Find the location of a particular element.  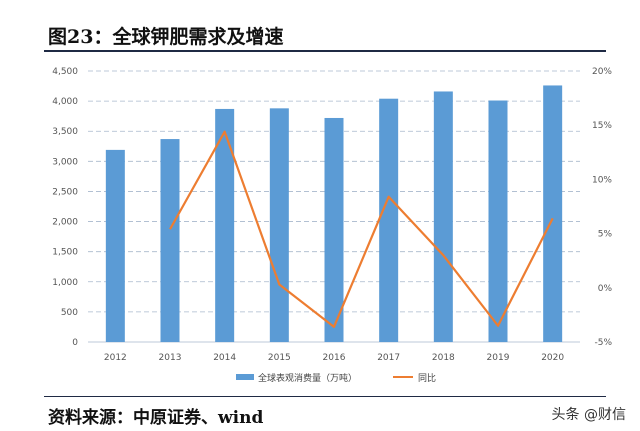

left-tick-label: 2,500 is located at coordinates (65, 192).